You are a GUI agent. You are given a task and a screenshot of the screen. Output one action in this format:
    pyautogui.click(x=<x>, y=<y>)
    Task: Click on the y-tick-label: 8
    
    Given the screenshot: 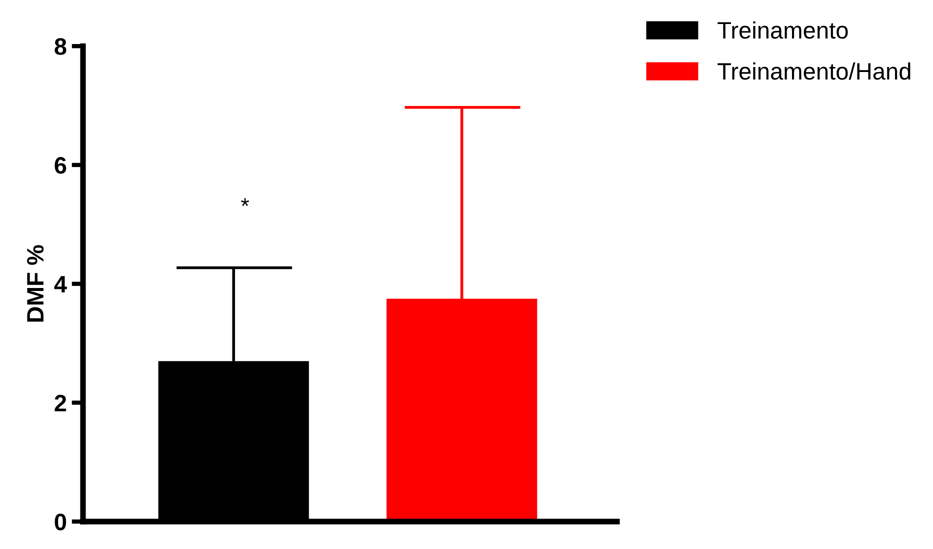 What is the action you would take?
    pyautogui.click(x=60, y=46)
    